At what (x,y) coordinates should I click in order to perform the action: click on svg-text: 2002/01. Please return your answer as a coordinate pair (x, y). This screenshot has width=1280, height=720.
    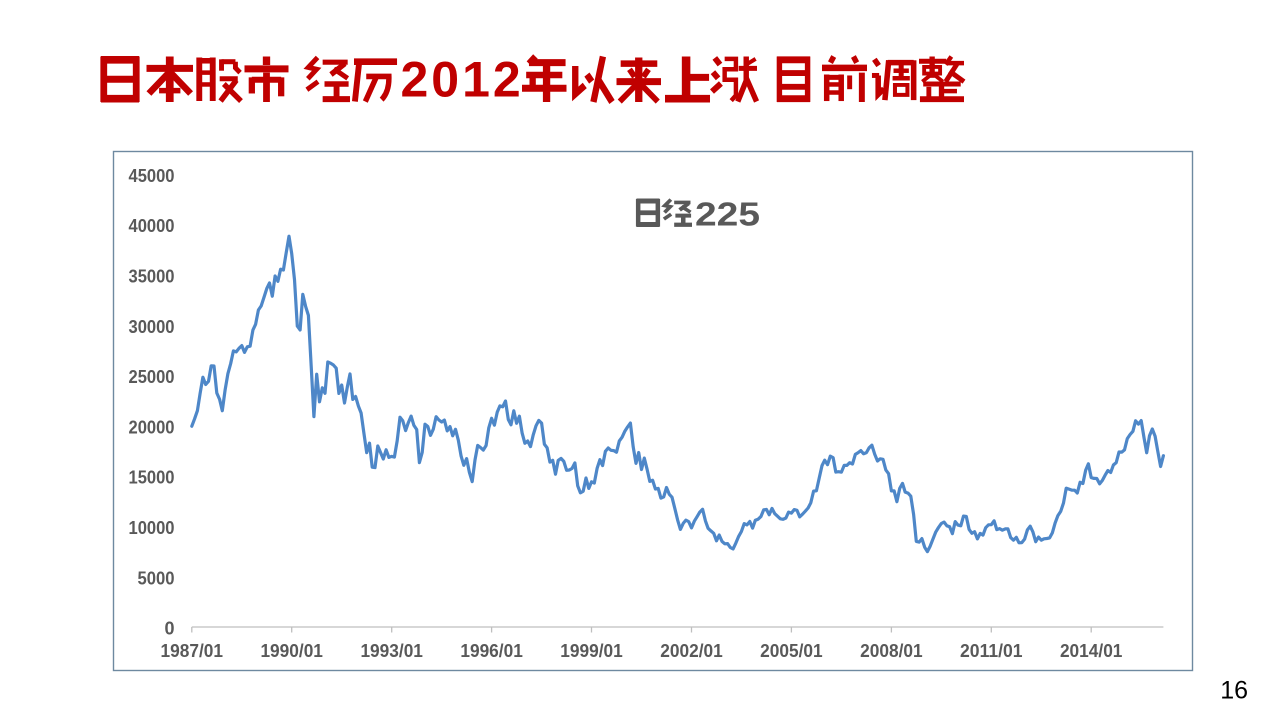
    Looking at the image, I should click on (691, 651).